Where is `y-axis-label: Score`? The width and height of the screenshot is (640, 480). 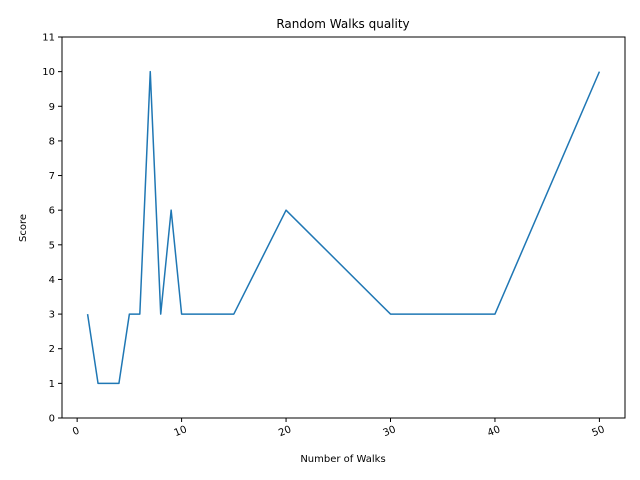
y-axis-label: Score is located at coordinates (23, 228).